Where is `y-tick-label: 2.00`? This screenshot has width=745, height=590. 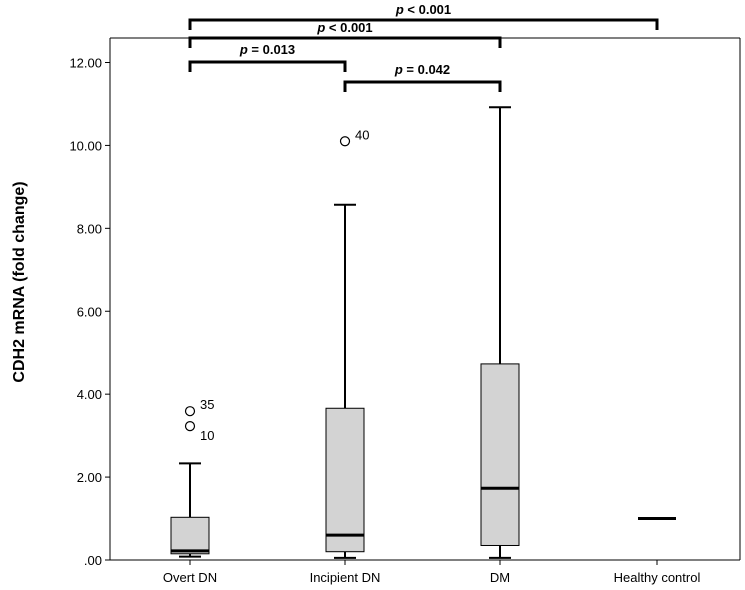
y-tick-label: 2.00 is located at coordinates (89, 477).